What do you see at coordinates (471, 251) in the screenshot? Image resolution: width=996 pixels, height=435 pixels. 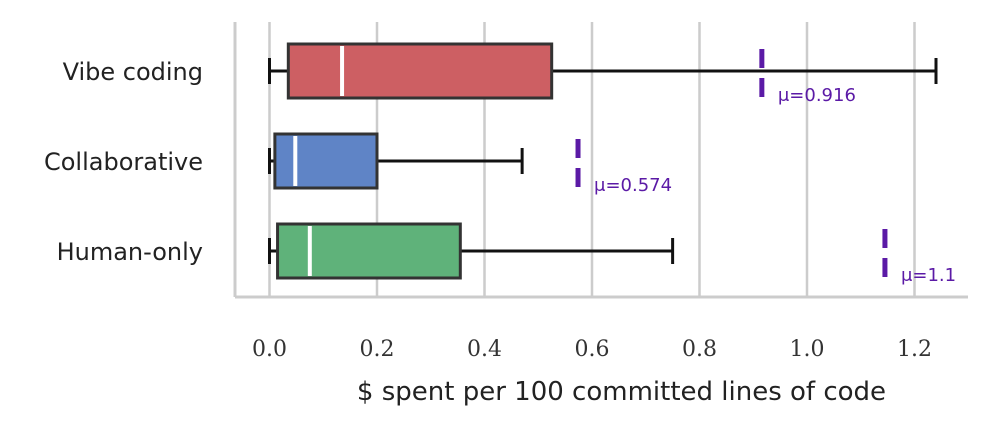 I see `box-human-only` at bounding box center [471, 251].